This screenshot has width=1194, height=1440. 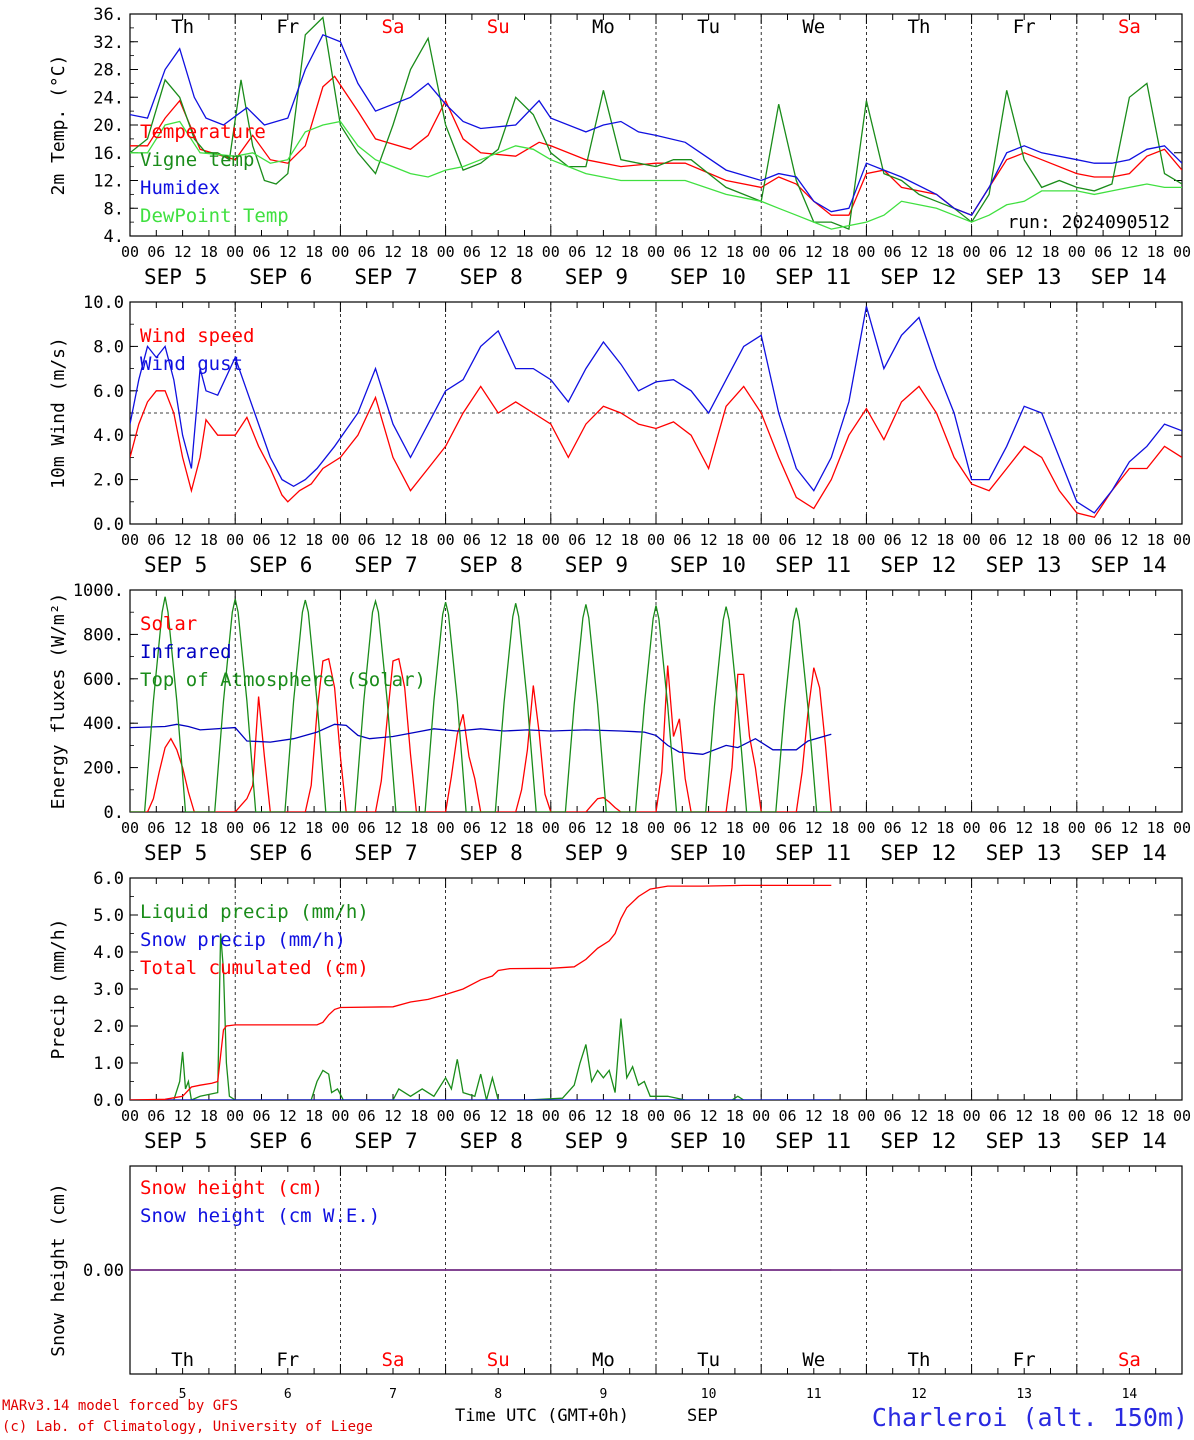 What do you see at coordinates (120, 1406) in the screenshot?
I see `model-credit-line-1: MARv3.14 model forced by GFS` at bounding box center [120, 1406].